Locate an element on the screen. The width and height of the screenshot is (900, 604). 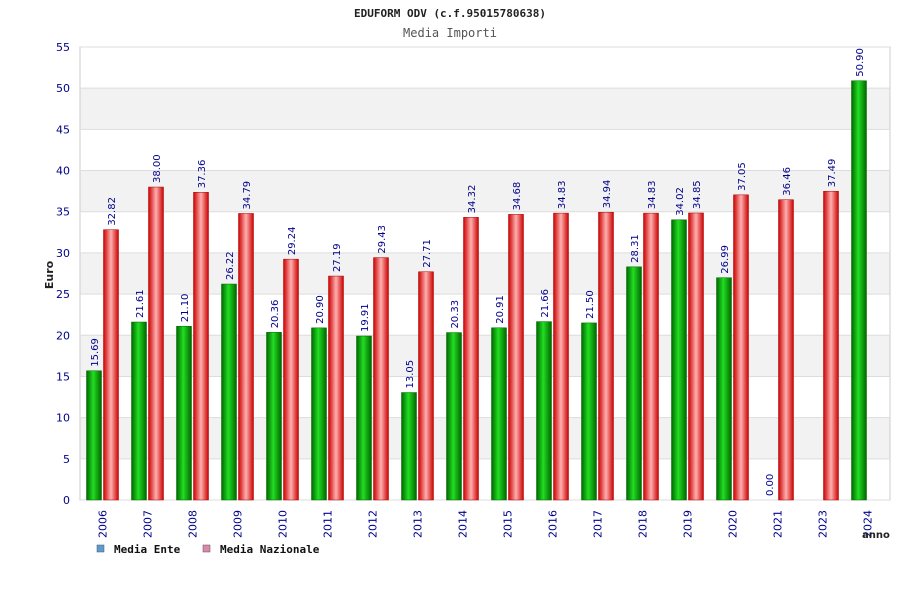
y-tick-label: 20 is located at coordinates (63, 335).